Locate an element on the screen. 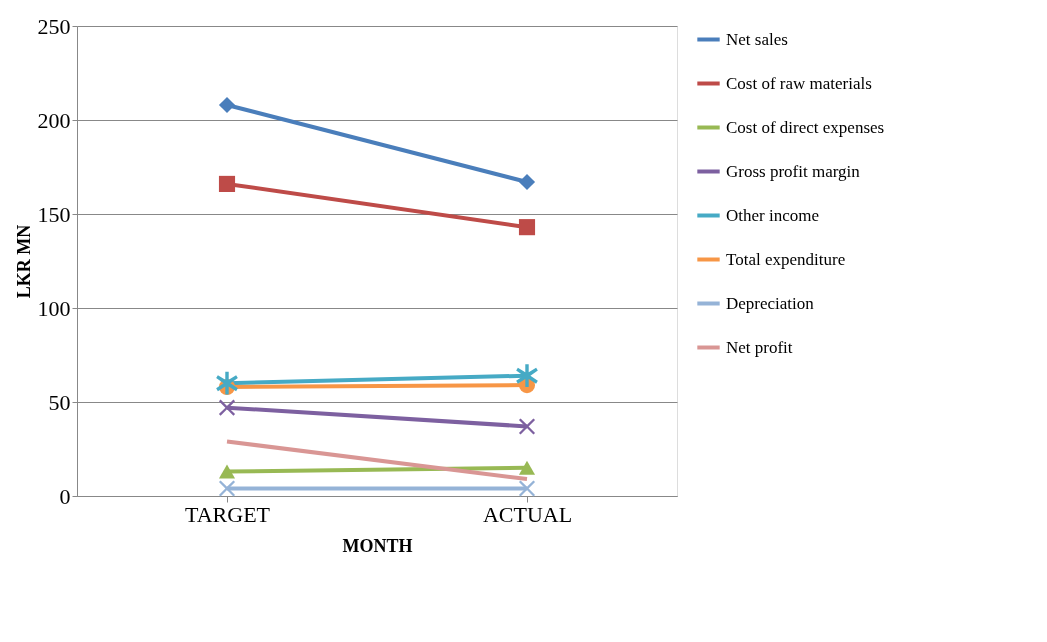 The width and height of the screenshot is (1047, 642). legend-label: Other income is located at coordinates (772, 215).